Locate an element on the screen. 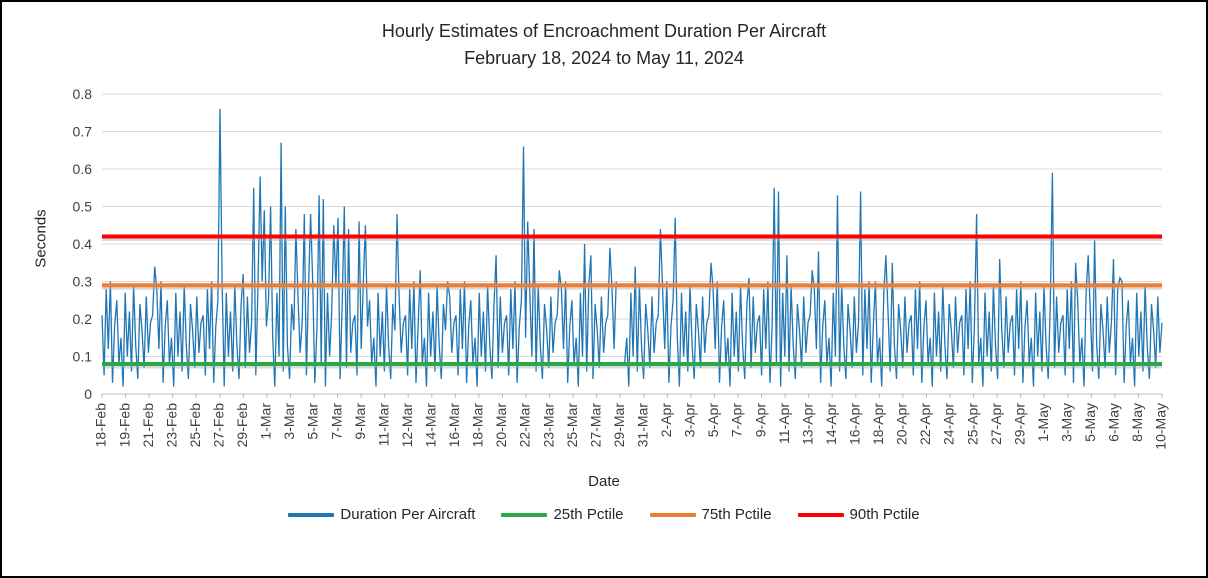  svg-text: 21-Feb is located at coordinates (148, 425).